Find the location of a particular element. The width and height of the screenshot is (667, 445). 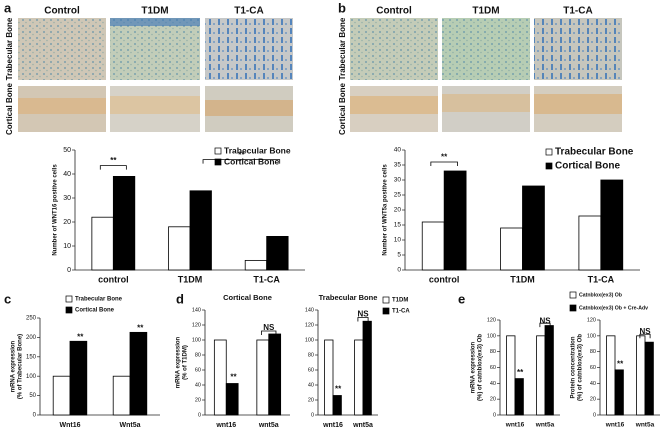

y-tick-label: 15 is located at coordinates (398, 225).